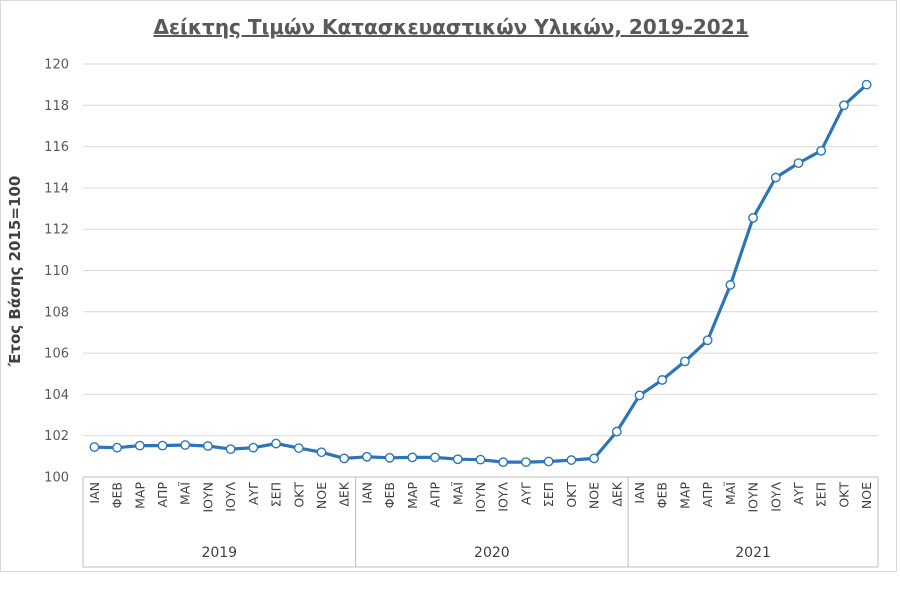 The image size is (900, 595). Describe the element at coordinates (56, 65) in the screenshot. I see `y-tick-label: 120` at that location.